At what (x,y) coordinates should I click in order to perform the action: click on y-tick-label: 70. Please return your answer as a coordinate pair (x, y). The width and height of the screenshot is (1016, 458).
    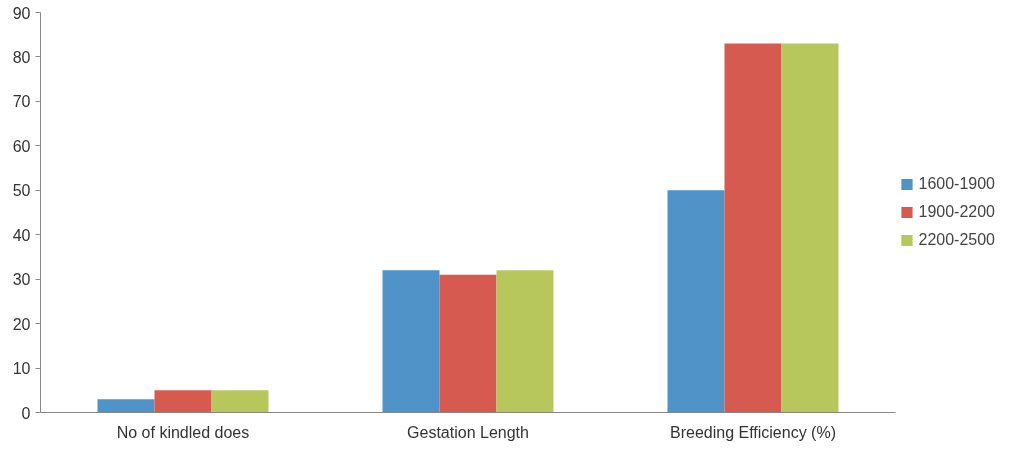
    Looking at the image, I should click on (21, 102).